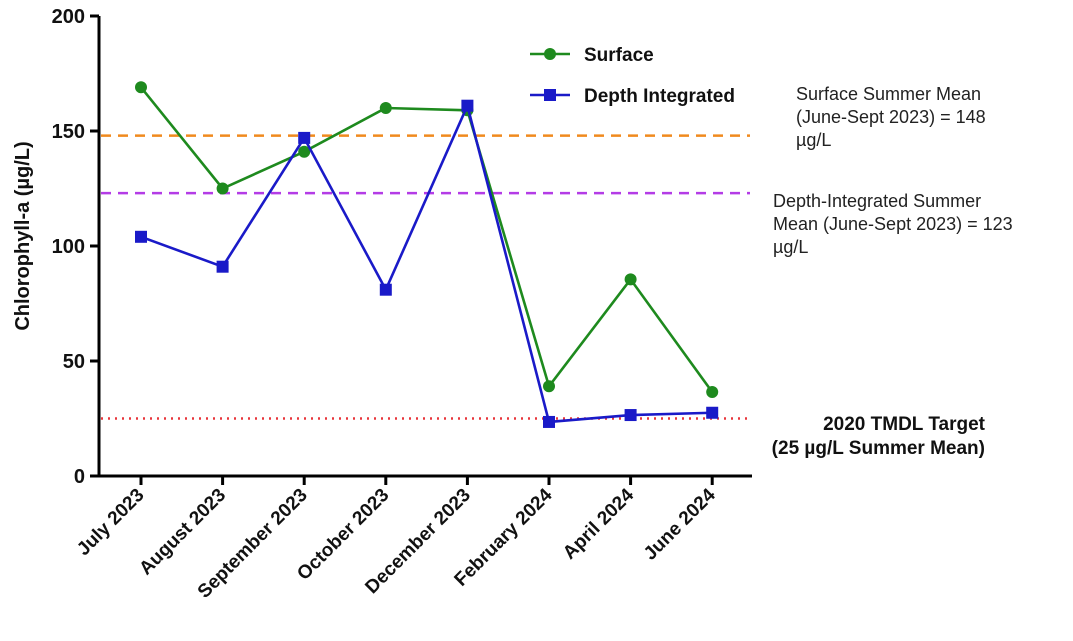  Describe the element at coordinates (904, 424) in the screenshot. I see `tmdl-target-line-label: 2020 TMDL Target` at that location.